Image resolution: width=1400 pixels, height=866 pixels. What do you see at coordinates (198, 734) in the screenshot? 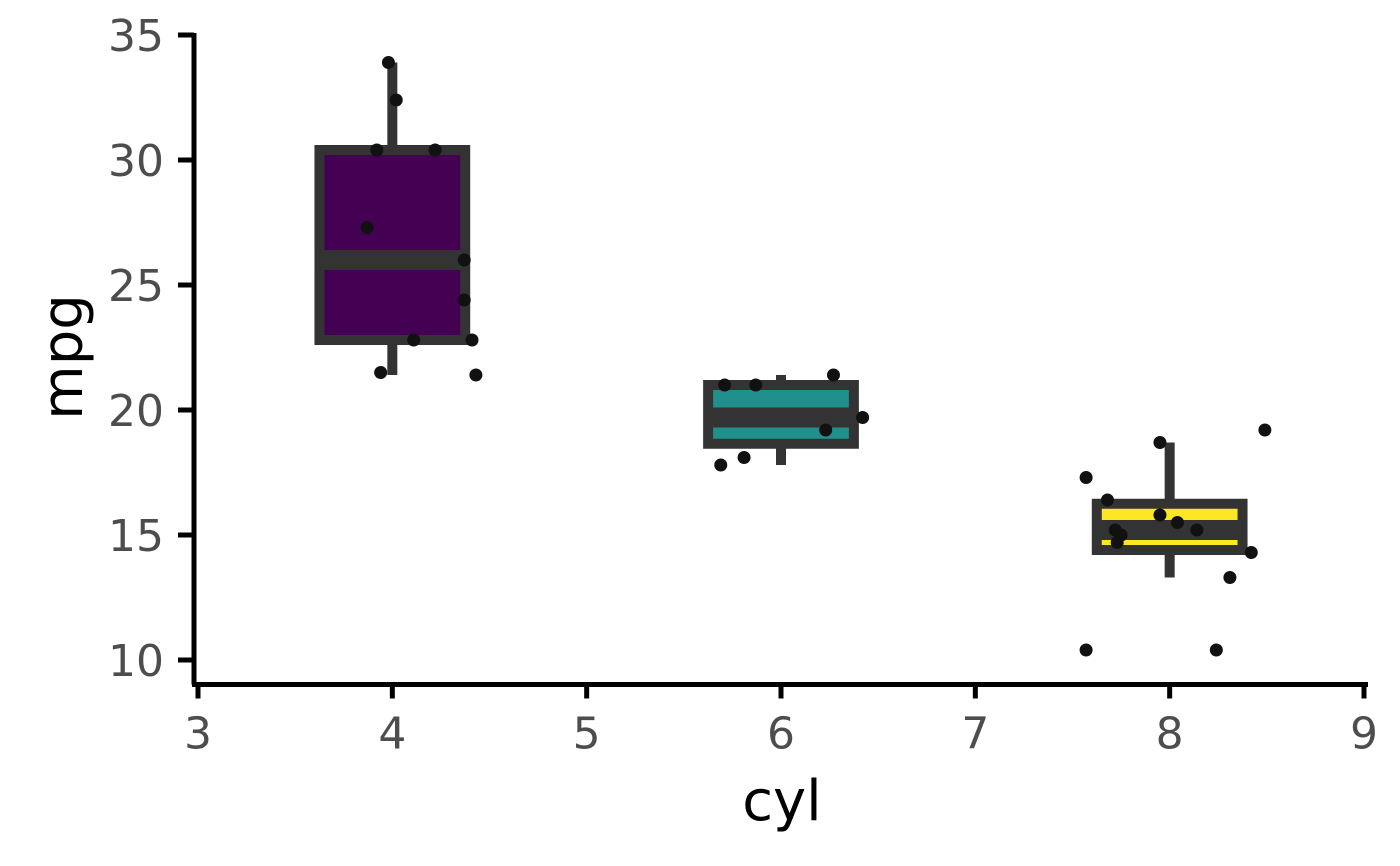
I see `x-tick-label-3: 3` at bounding box center [198, 734].